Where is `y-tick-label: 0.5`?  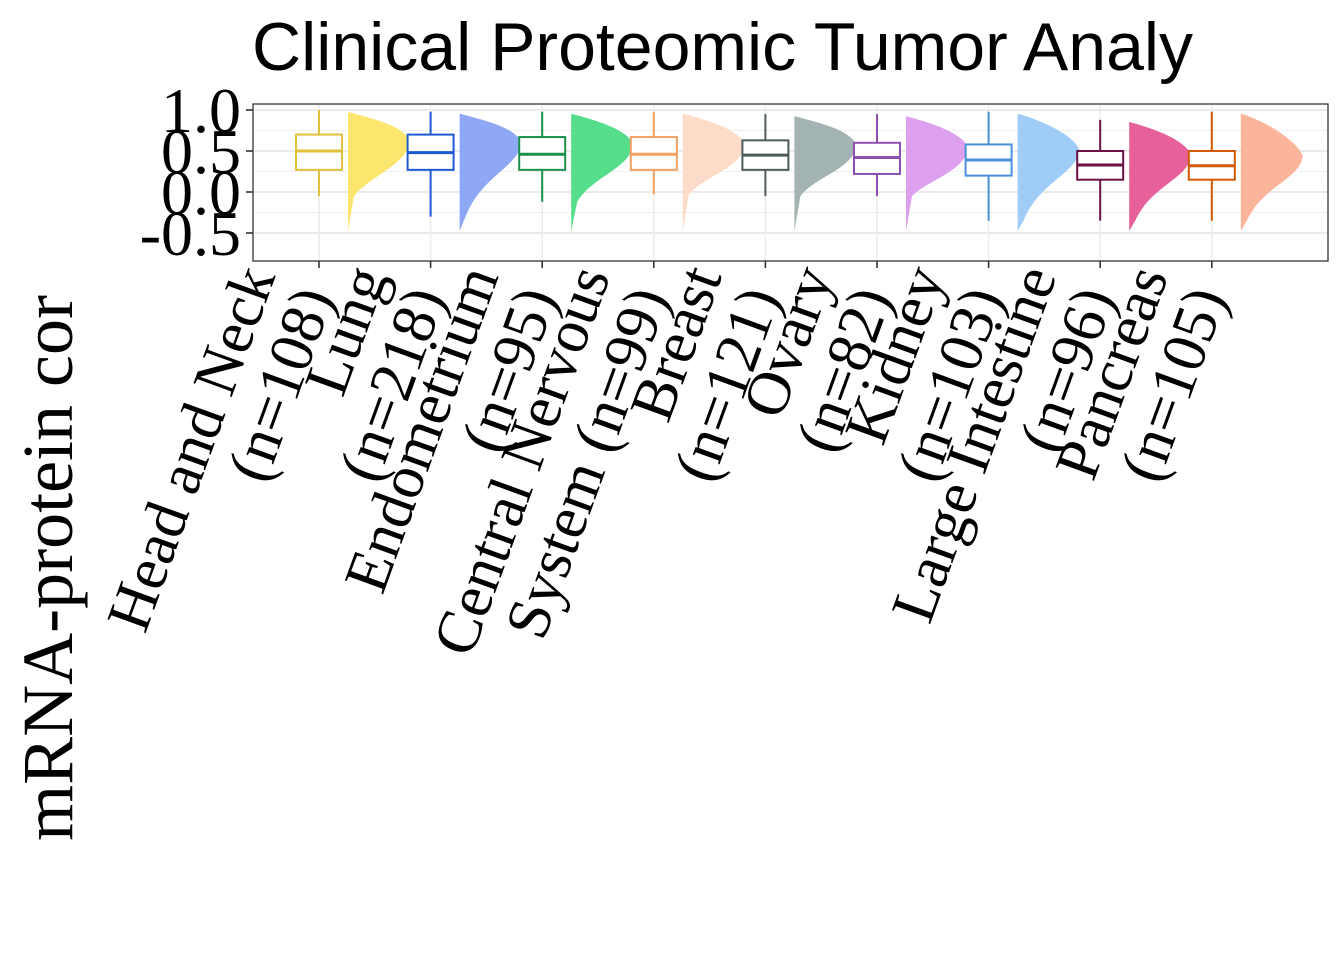 y-tick-label: 0.5 is located at coordinates (201, 151).